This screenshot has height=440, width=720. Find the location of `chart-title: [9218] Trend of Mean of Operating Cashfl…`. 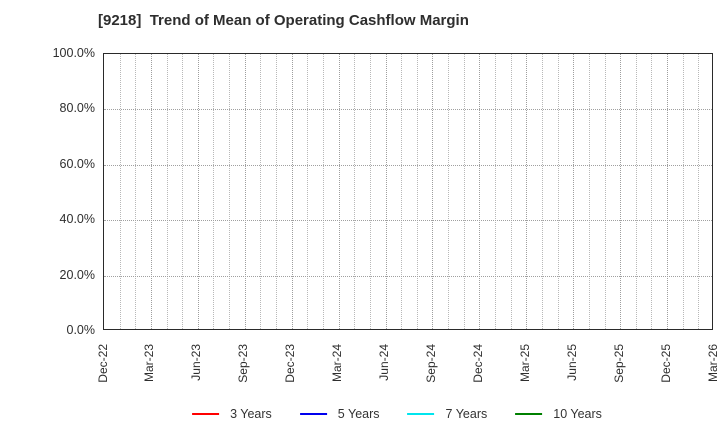

chart-title: [9218] Trend of Mean of Operating Cashfl… is located at coordinates (283, 20).